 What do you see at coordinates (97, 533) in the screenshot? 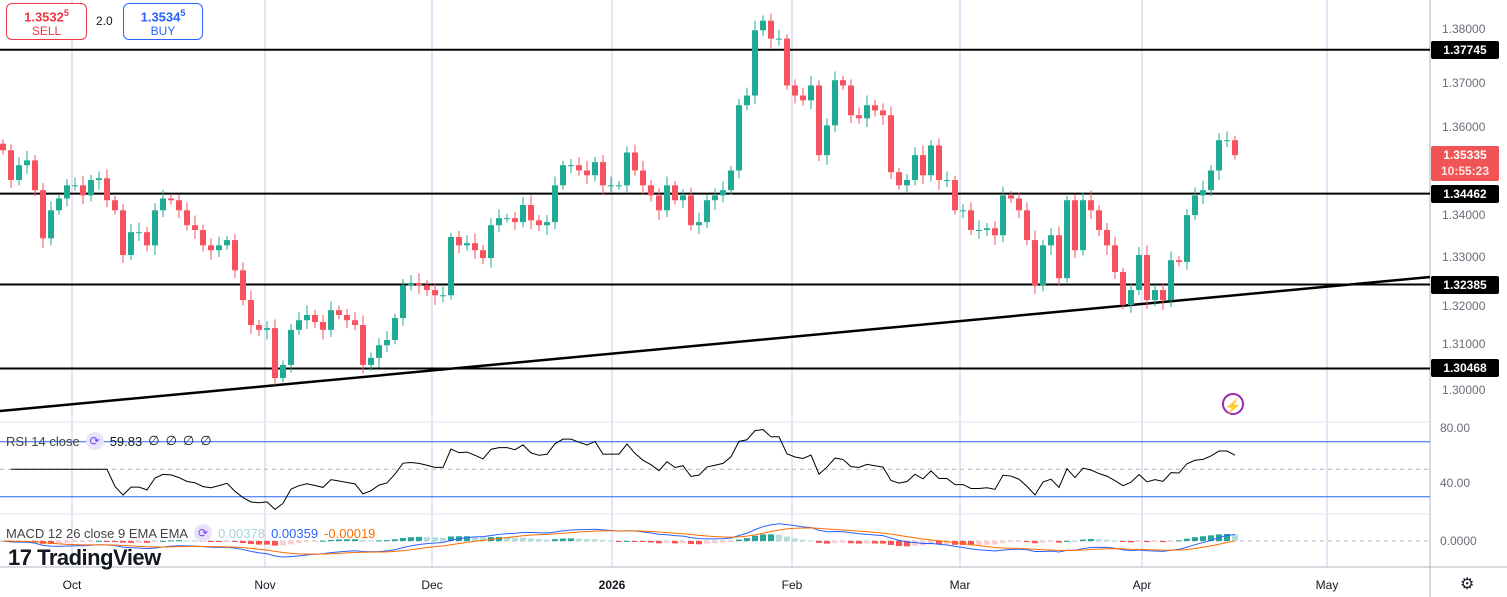
I see `macd-label: MACD 12 26 close 9 EMA EMA` at bounding box center [97, 533].